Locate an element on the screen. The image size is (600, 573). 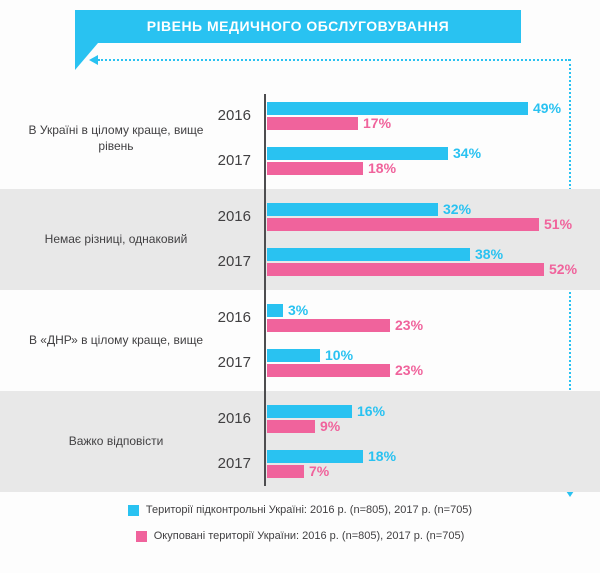
bar-line: 49% is located at coordinates (414, 108).